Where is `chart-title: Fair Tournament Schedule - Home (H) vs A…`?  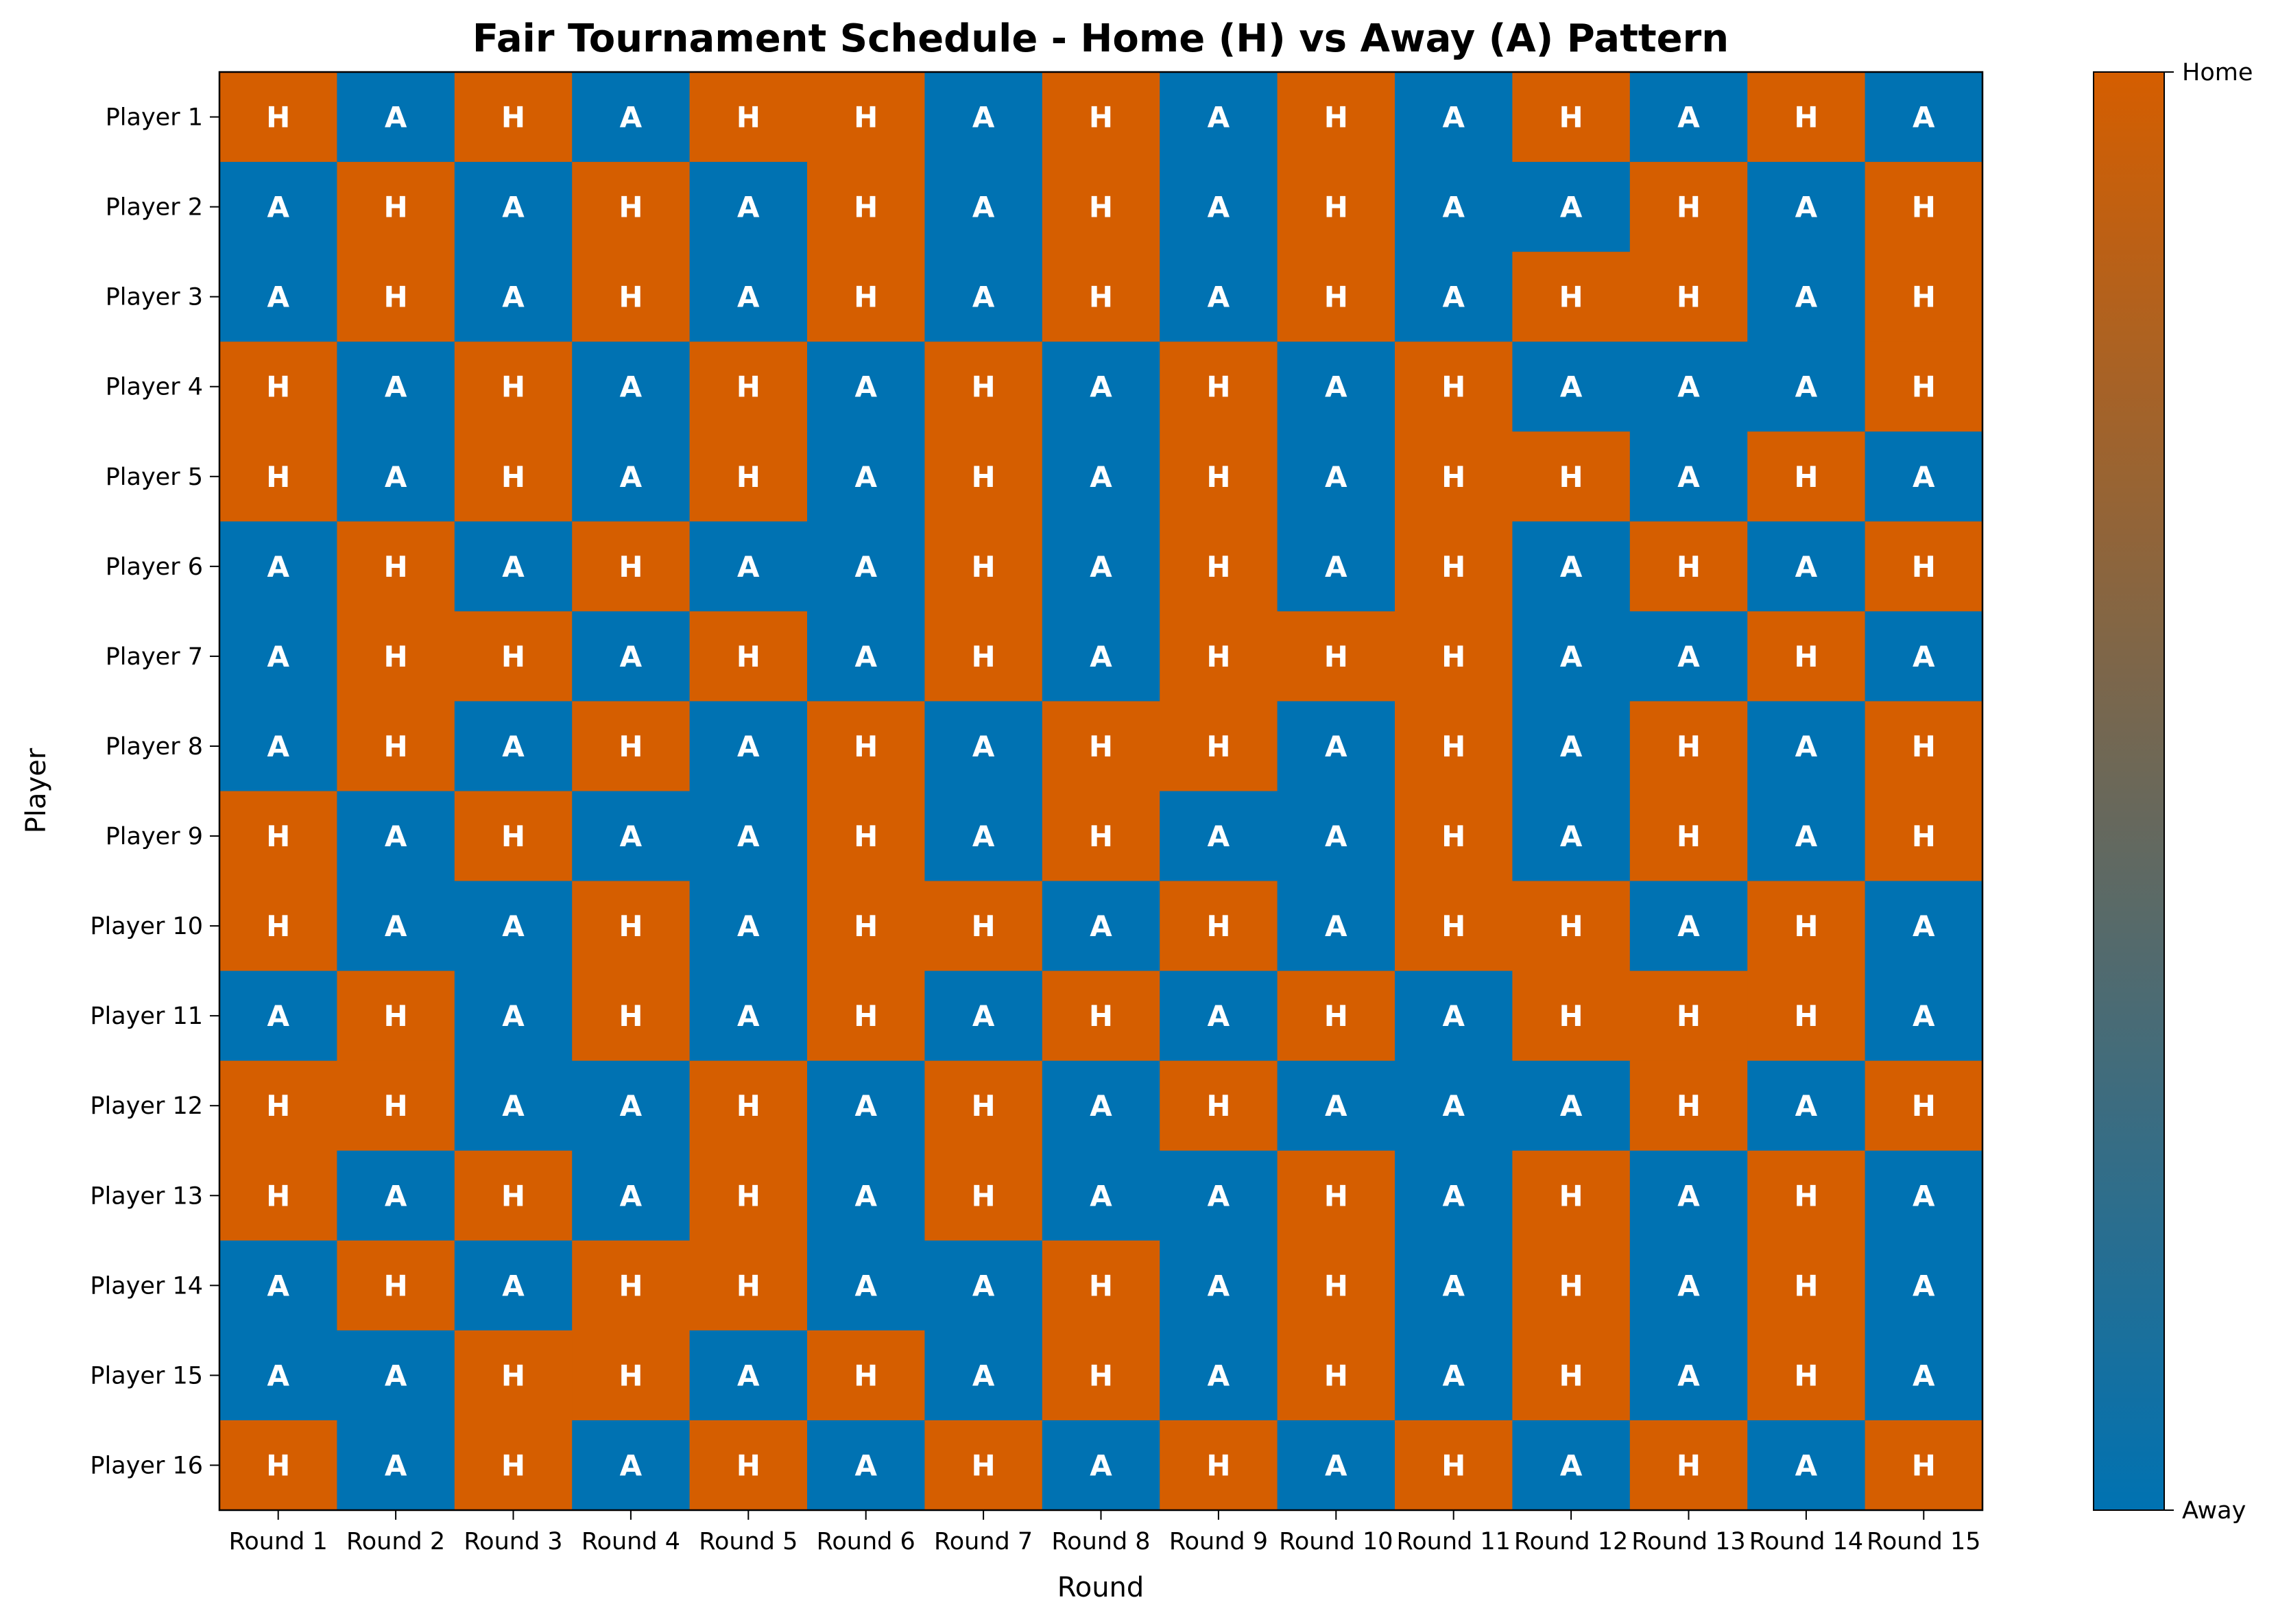 chart-title: Fair Tournament Schedule - Home (H) vs A… is located at coordinates (1100, 39).